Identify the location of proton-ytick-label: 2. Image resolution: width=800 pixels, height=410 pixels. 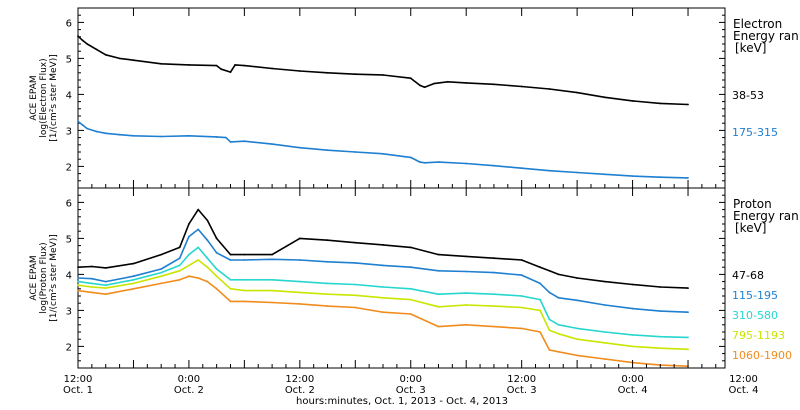
(69, 347).